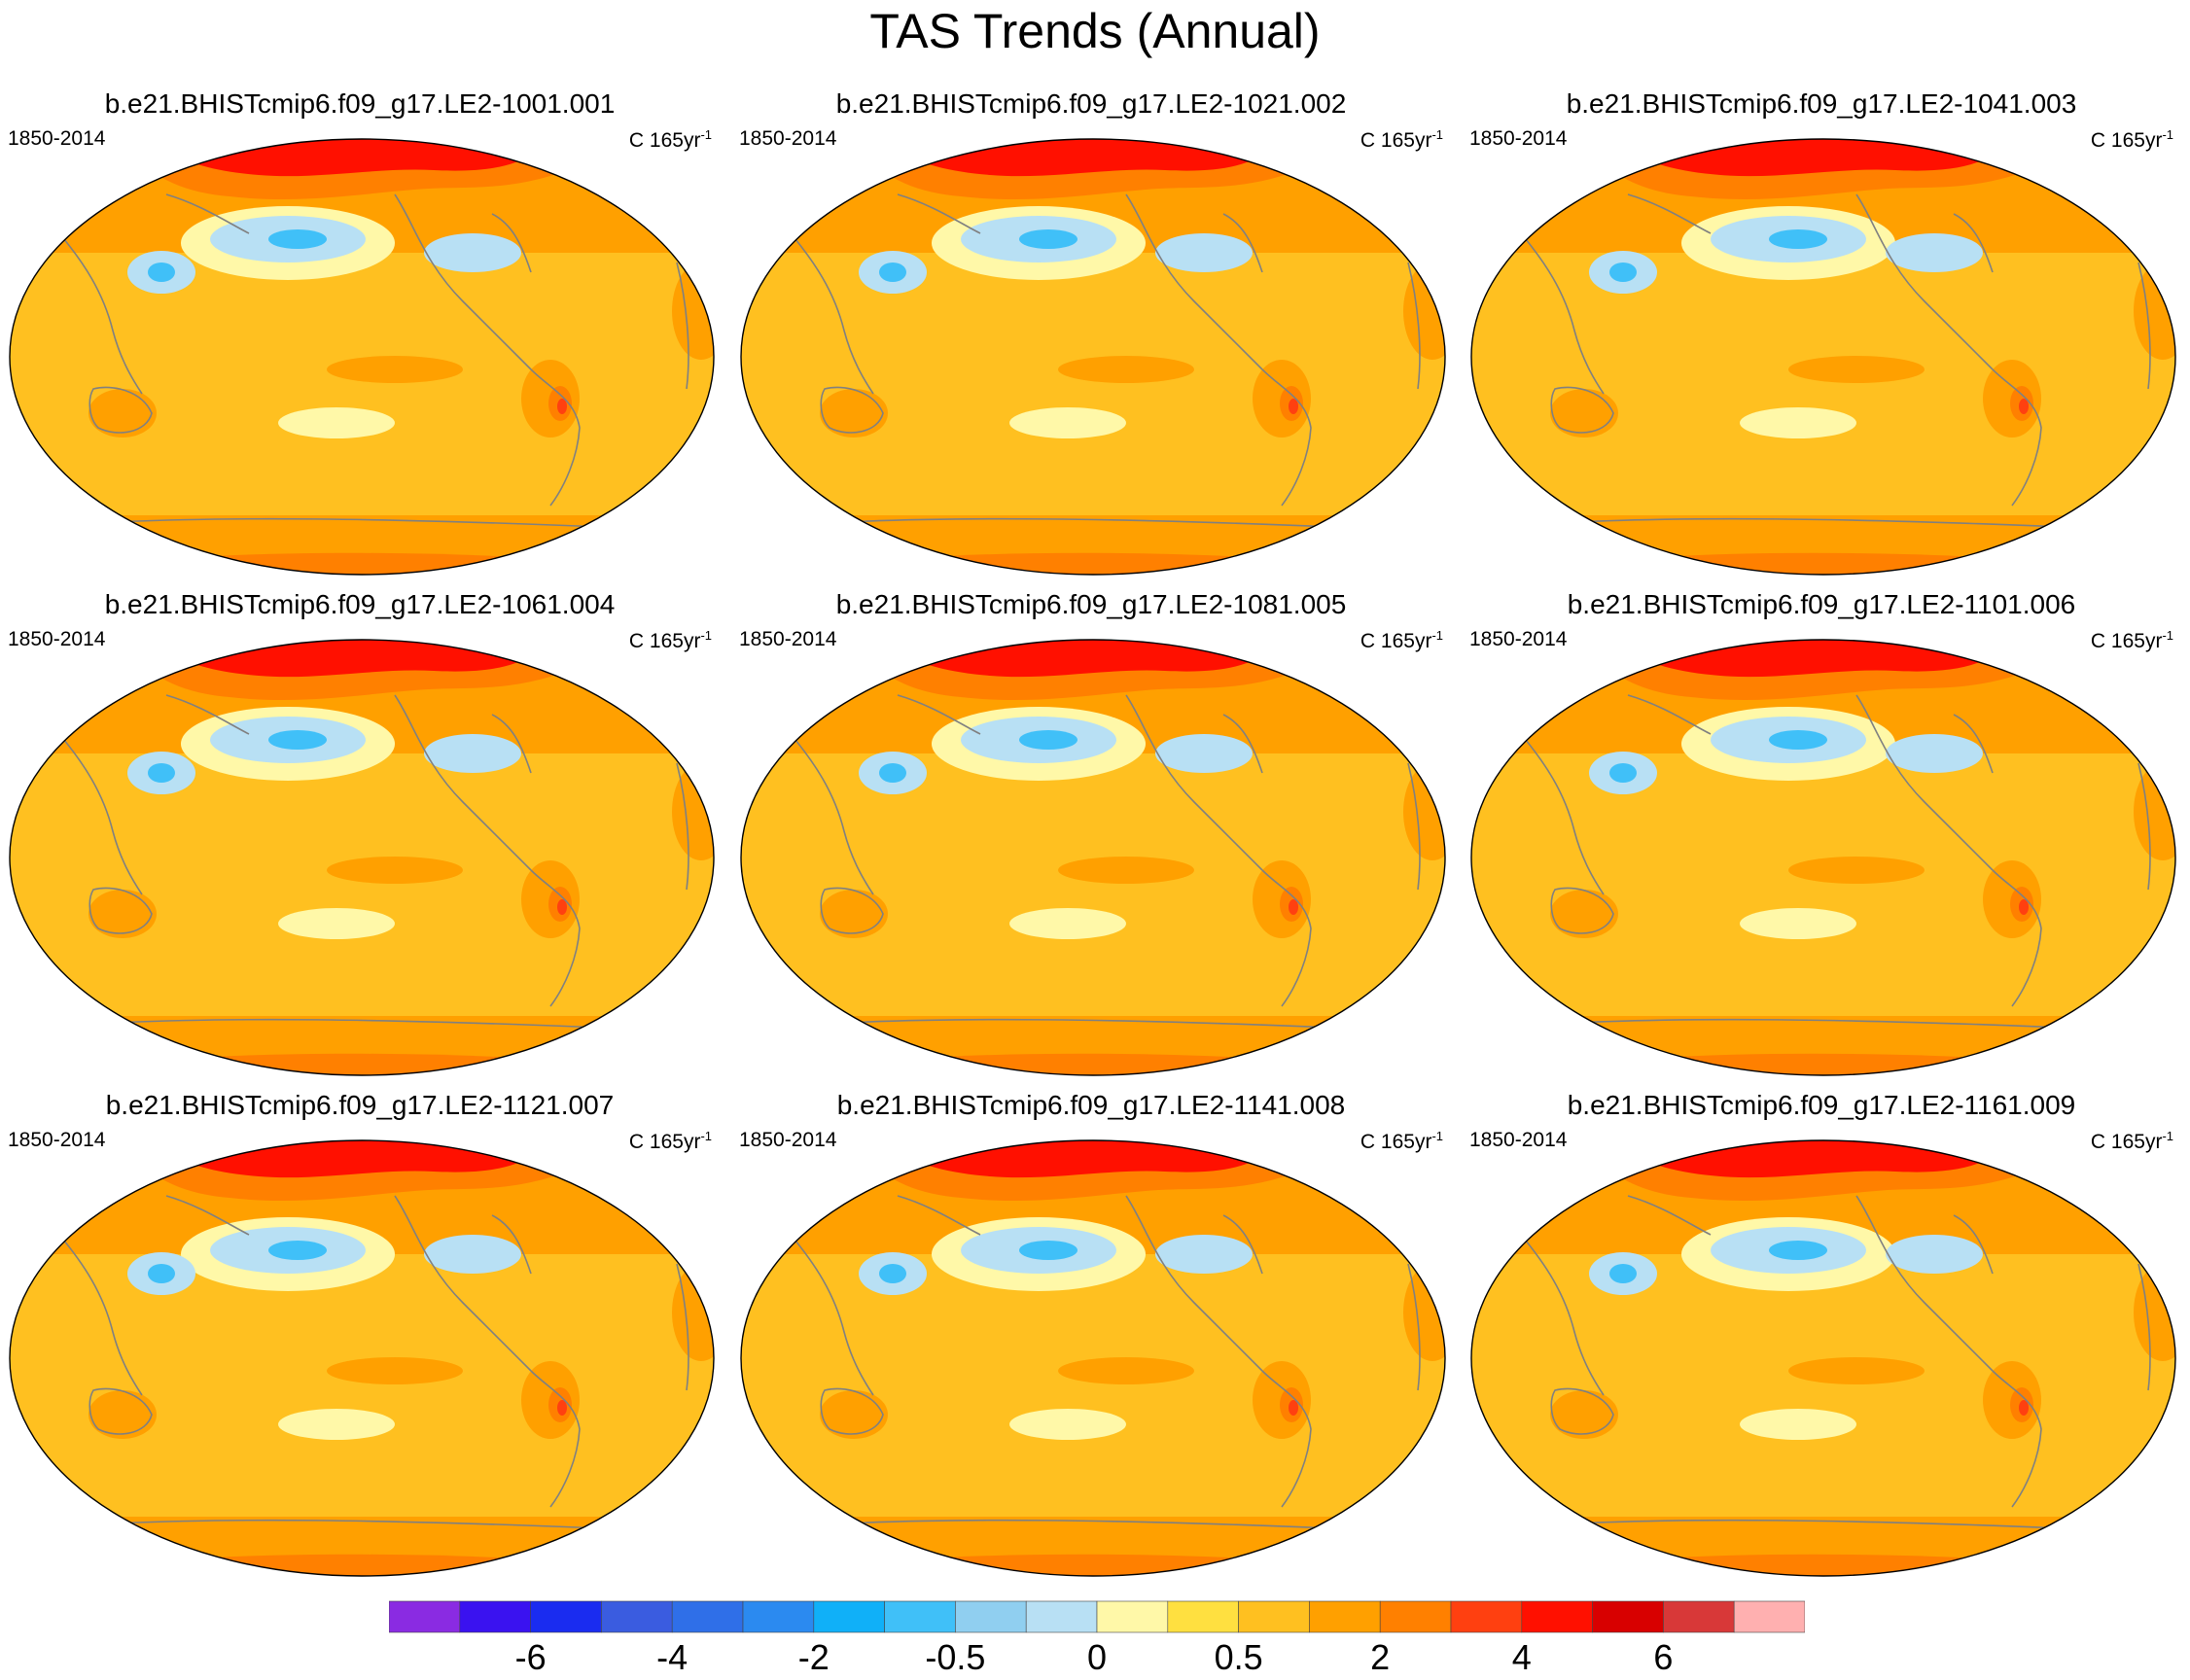 This screenshot has width=2190, height=1680. Describe the element at coordinates (1097, 1657) in the screenshot. I see `colorbar-tick-label: 0` at that location.